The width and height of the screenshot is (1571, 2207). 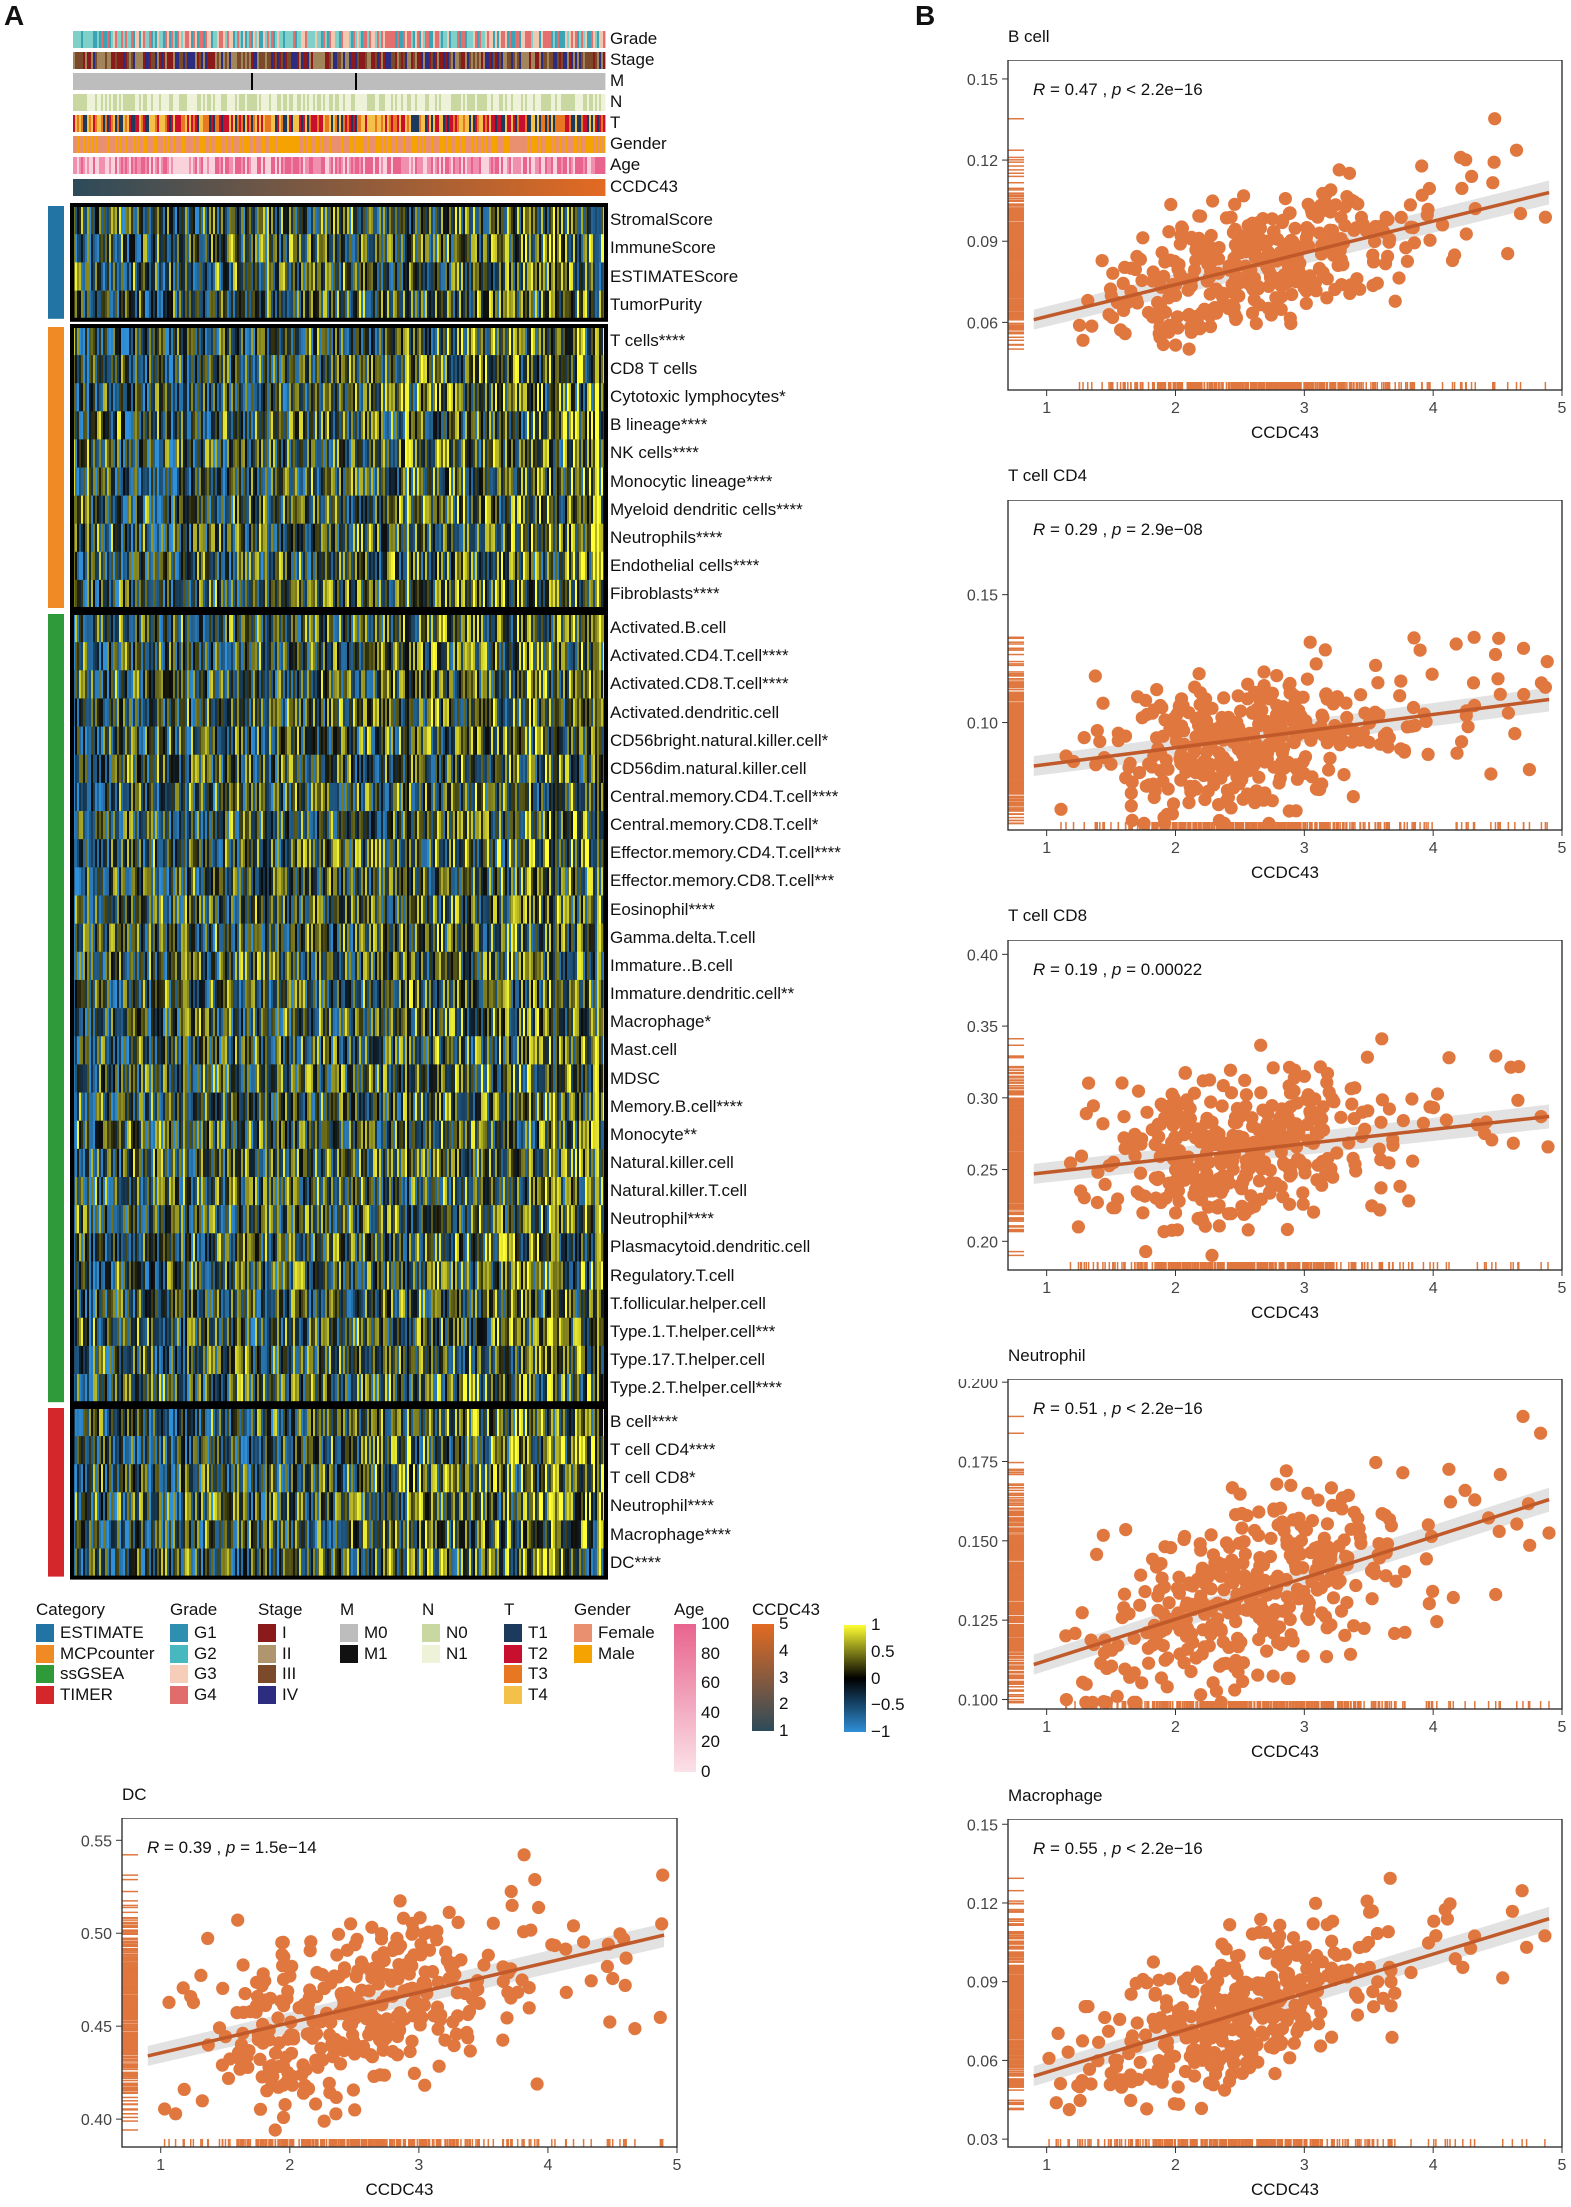 I want to click on annotation-tracks, so click(x=339, y=113).